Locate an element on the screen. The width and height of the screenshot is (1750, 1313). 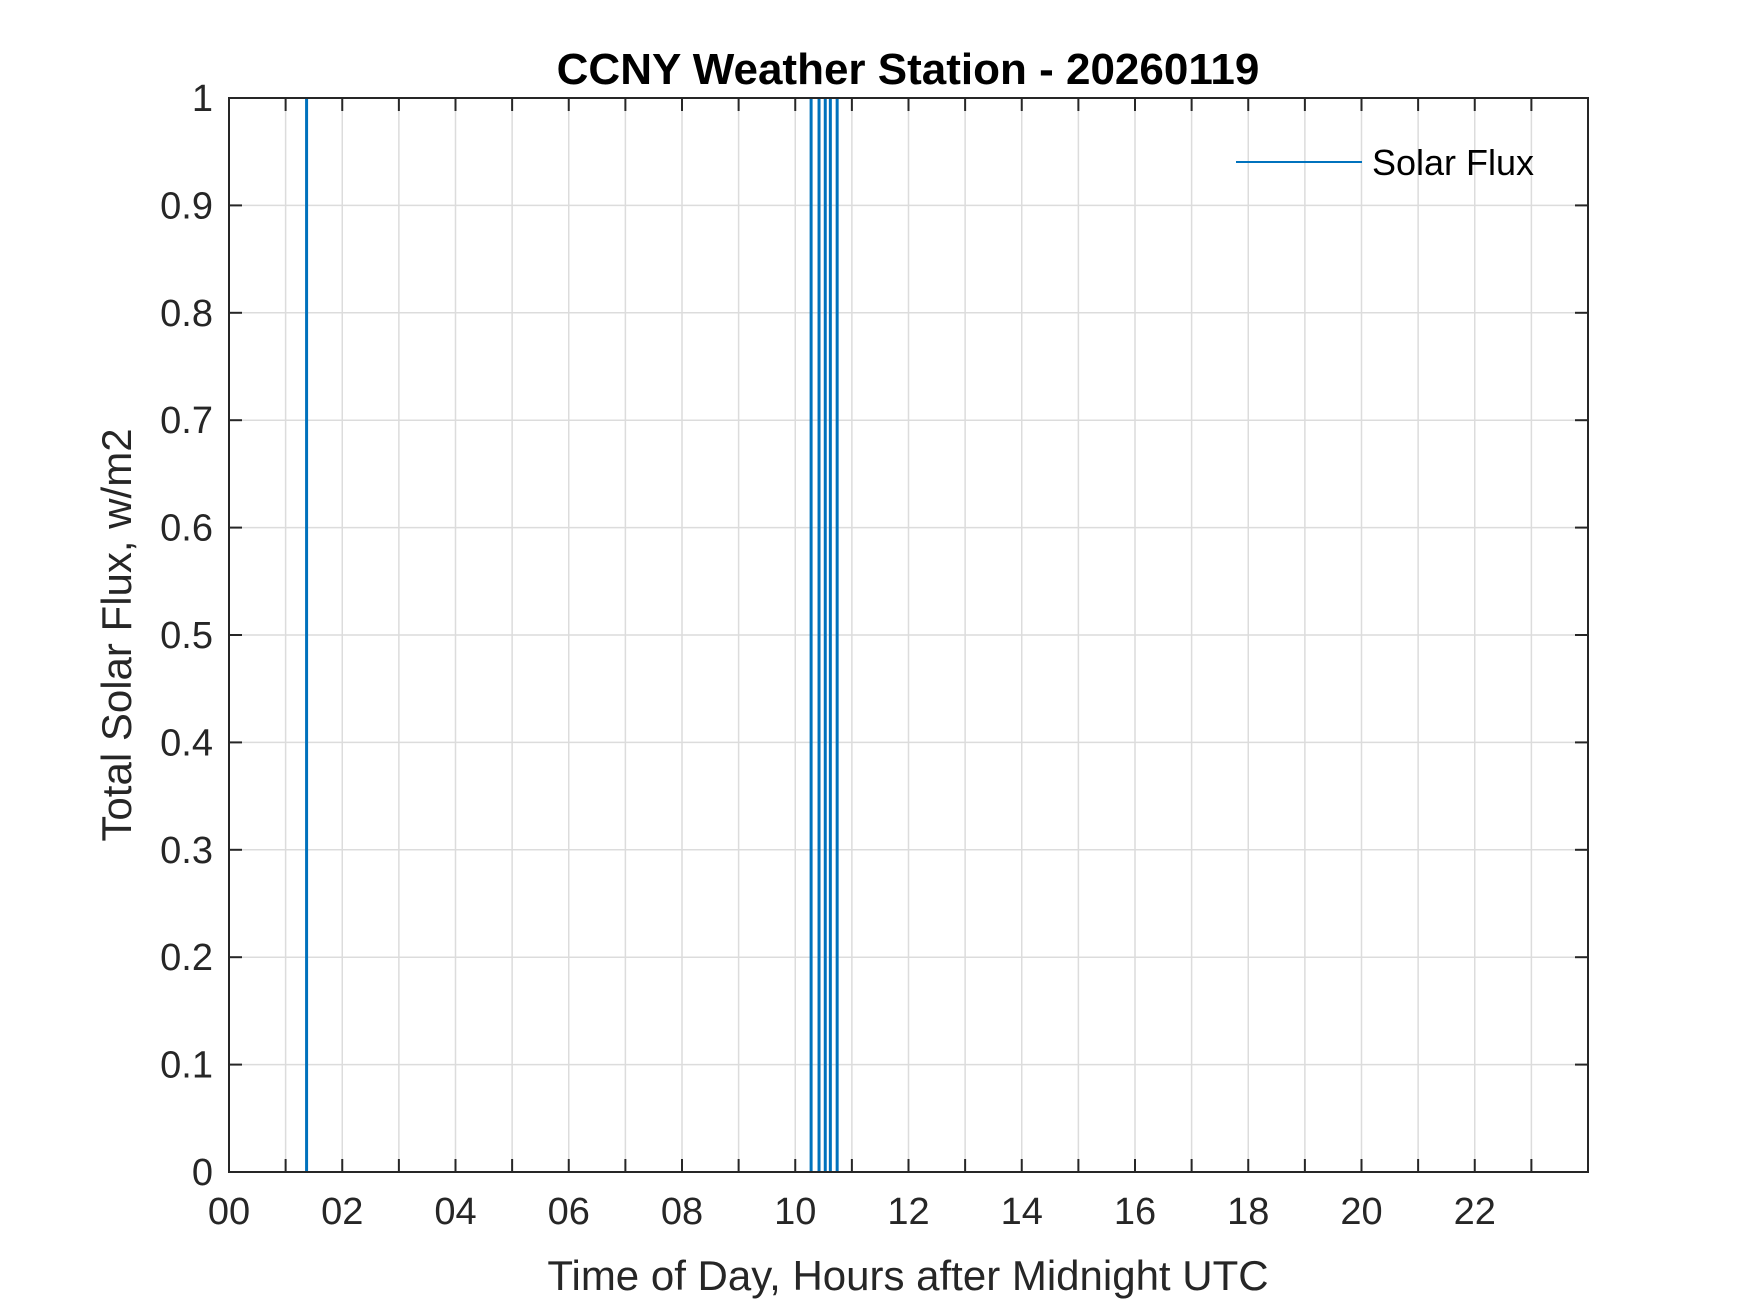
y-tick-label: 0.8 is located at coordinates (186, 314).